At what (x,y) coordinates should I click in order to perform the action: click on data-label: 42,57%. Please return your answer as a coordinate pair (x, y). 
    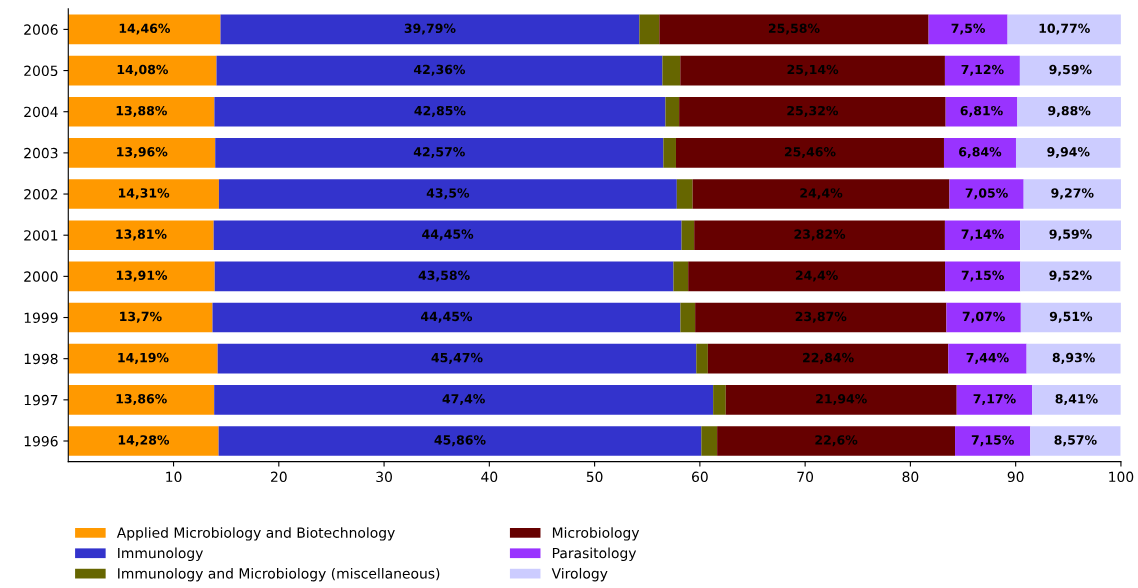
    Looking at the image, I should click on (439, 153).